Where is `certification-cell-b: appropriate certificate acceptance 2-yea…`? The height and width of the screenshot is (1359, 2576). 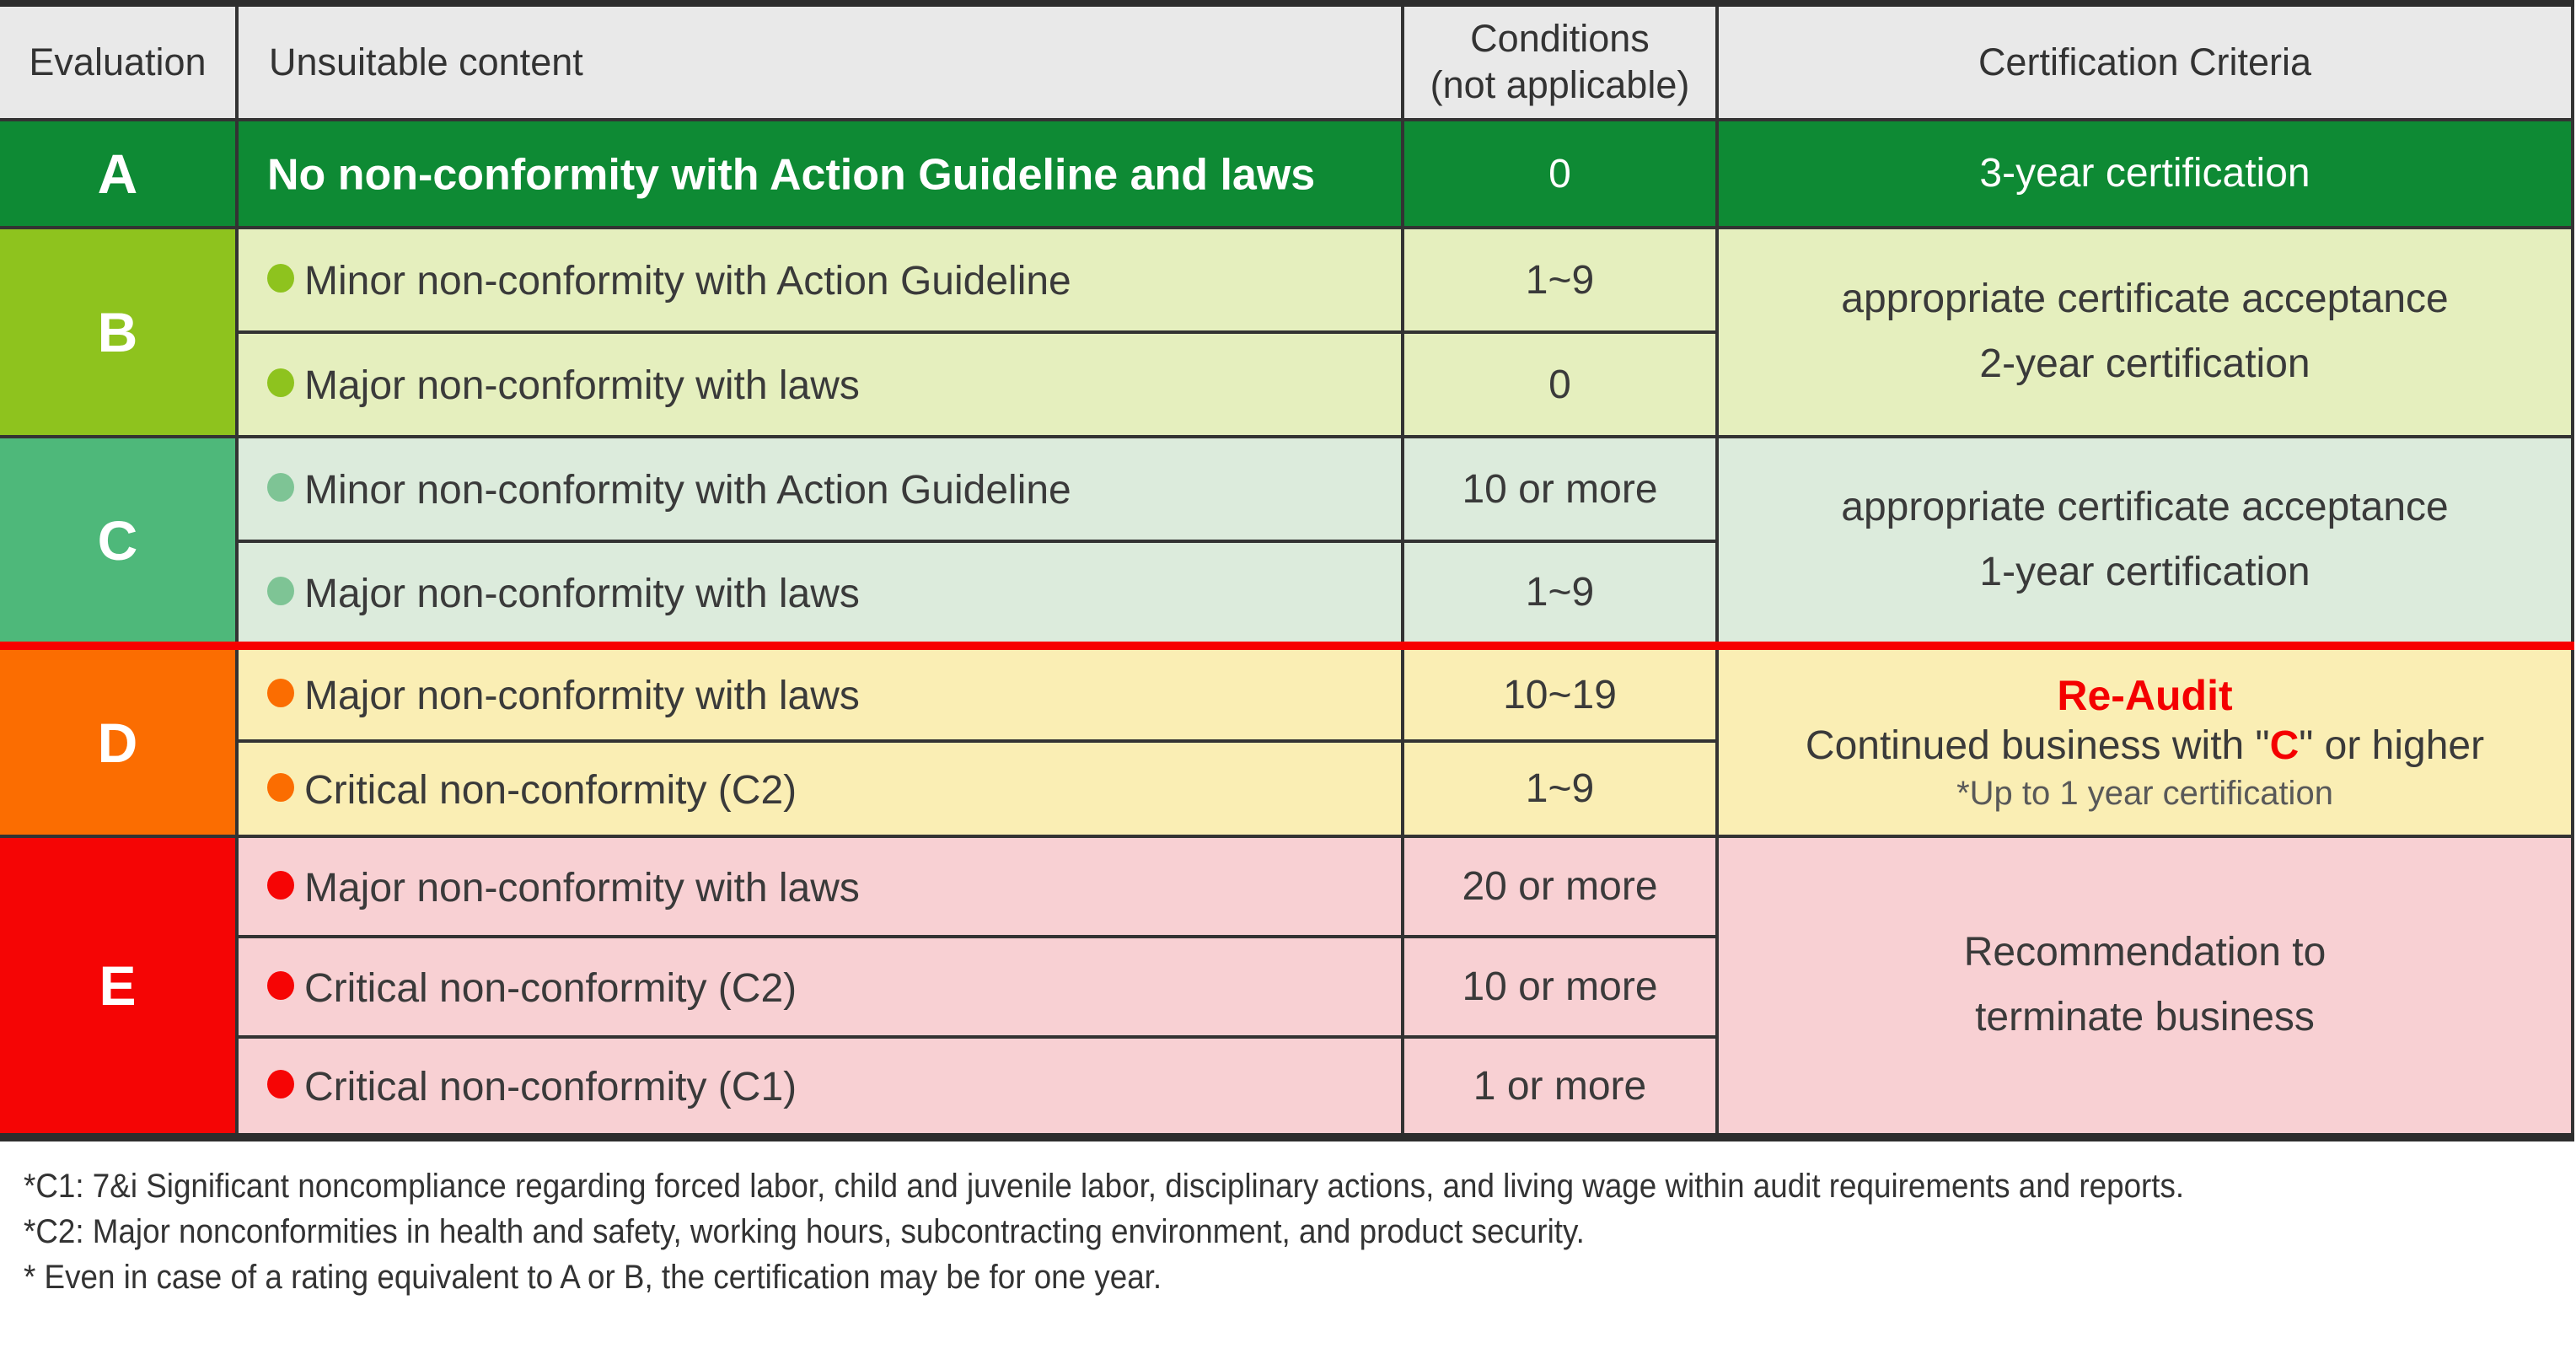 certification-cell-b: appropriate certificate acceptance 2-yea… is located at coordinates (2144, 332).